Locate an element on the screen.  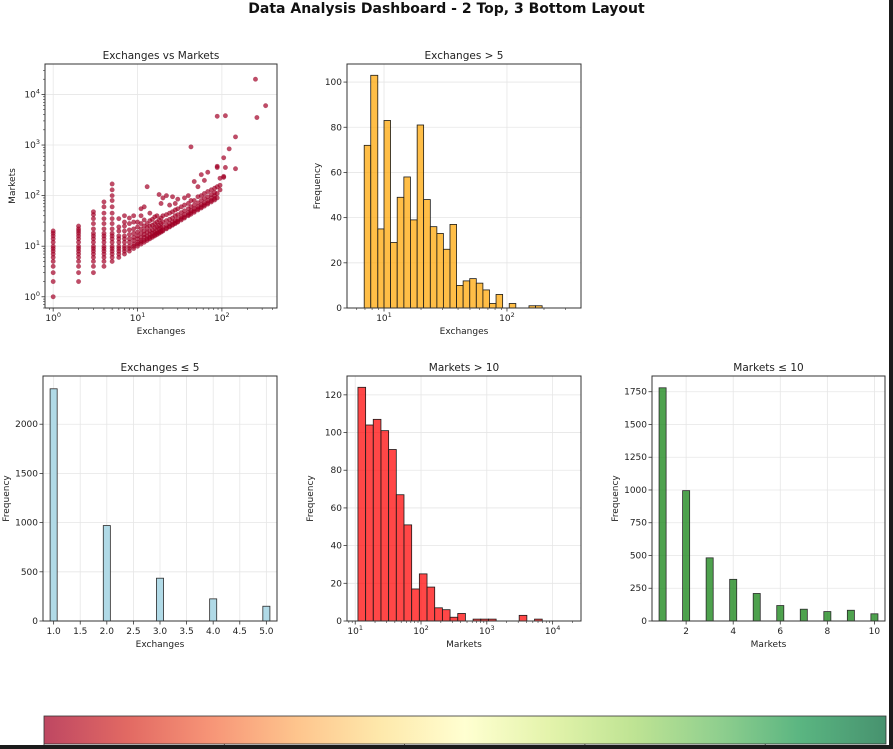
tick-label: 100 is located at coordinates (333, 83).